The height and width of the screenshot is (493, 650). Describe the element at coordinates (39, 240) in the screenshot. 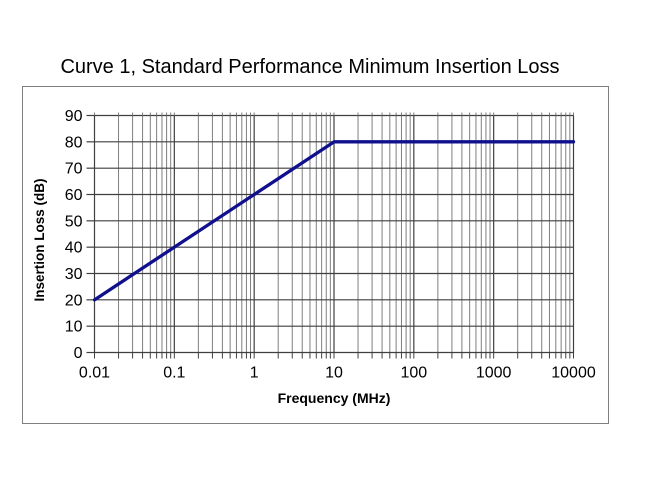

I see `y-axis-title: Insertion Loss (dB)` at that location.